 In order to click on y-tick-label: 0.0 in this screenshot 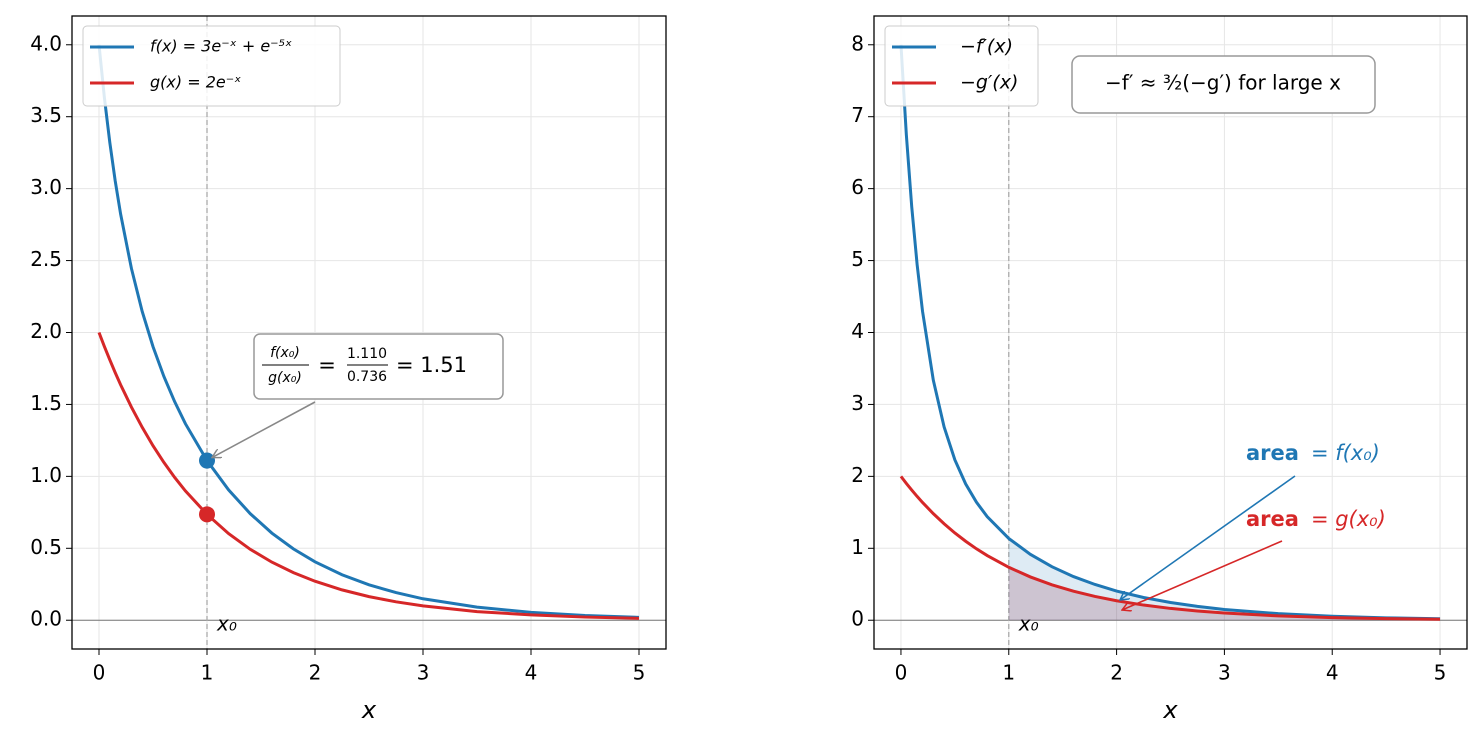, I will do `click(46, 619)`.